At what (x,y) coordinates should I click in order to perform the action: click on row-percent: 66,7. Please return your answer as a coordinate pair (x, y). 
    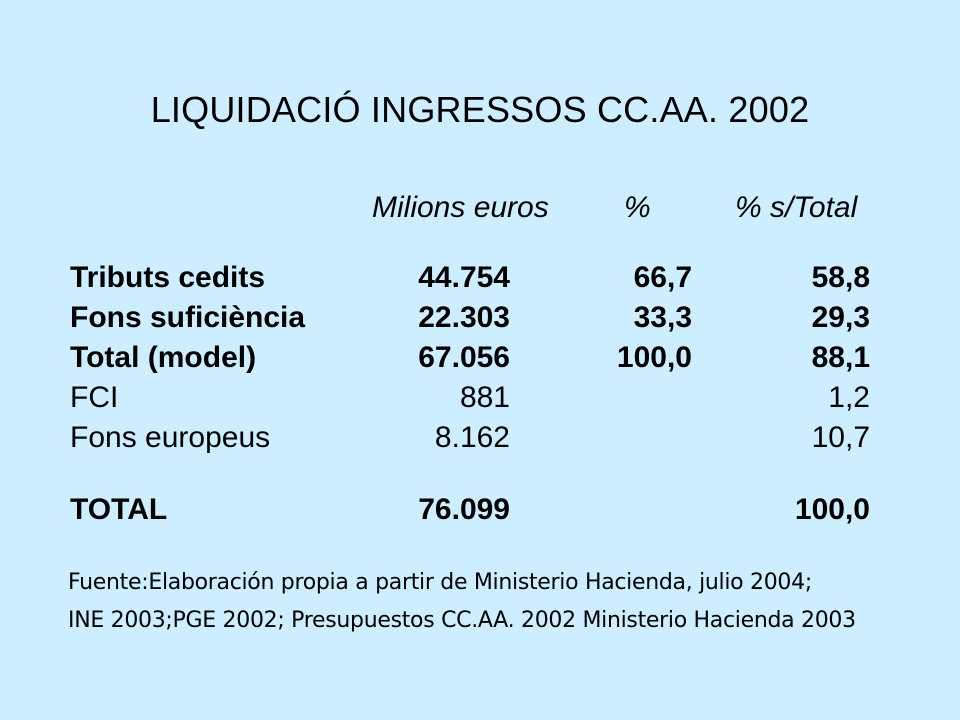
    Looking at the image, I should click on (662, 277).